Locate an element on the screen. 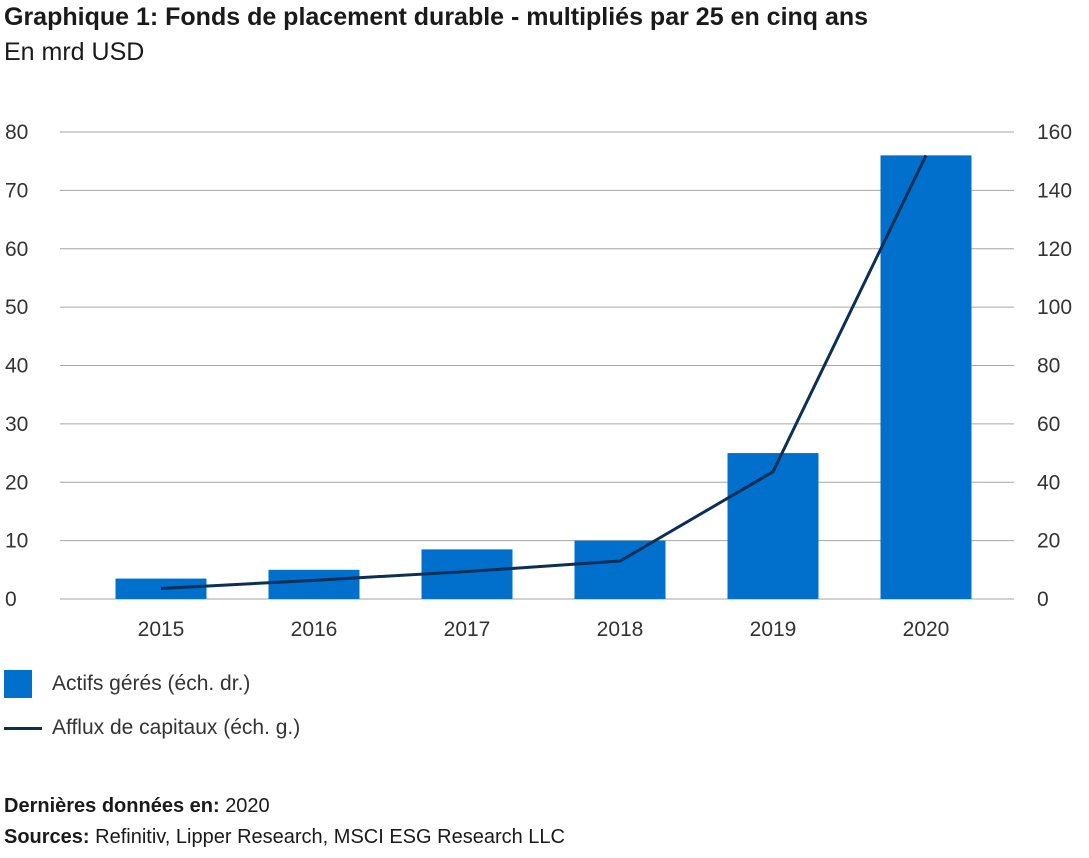 Image resolution: width=1089 pixels, height=858 pixels. sources-label: Sources: is located at coordinates (47, 837).